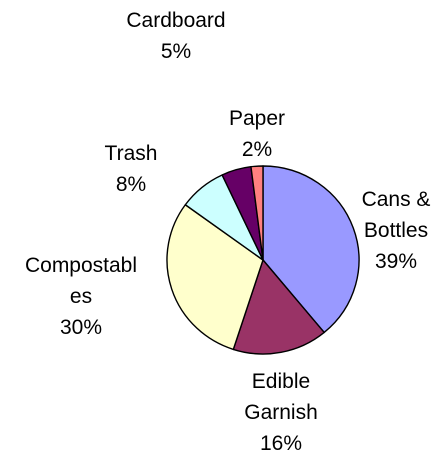 Image resolution: width=447 pixels, height=456 pixels. I want to click on slice-label-paper: Paper 2%, so click(257, 134).